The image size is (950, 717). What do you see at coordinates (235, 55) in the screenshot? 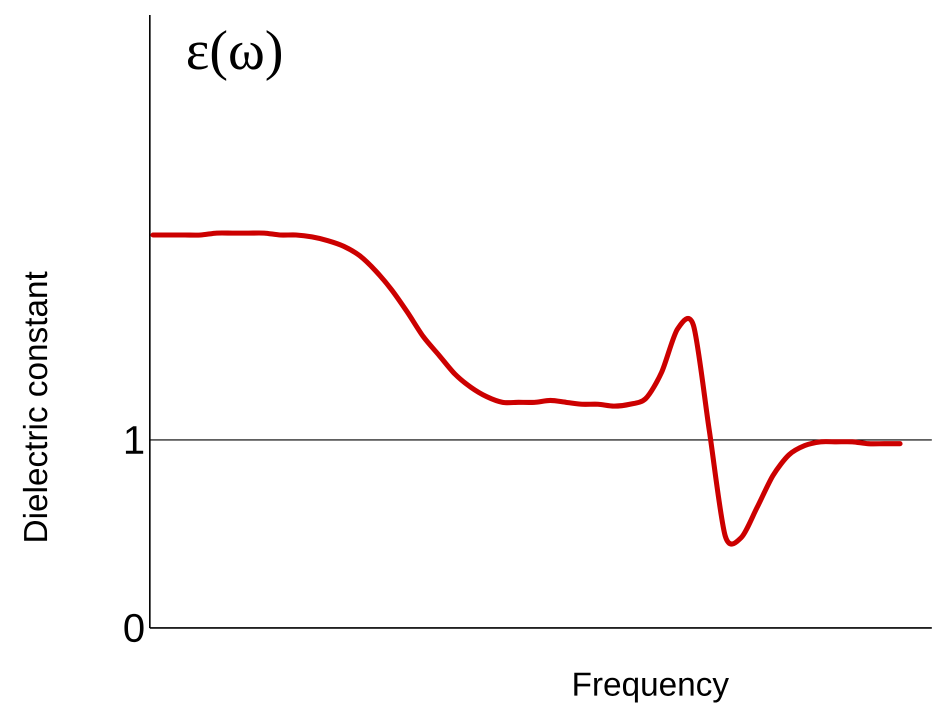
I see `chart-title: ε(ω)` at bounding box center [235, 55].